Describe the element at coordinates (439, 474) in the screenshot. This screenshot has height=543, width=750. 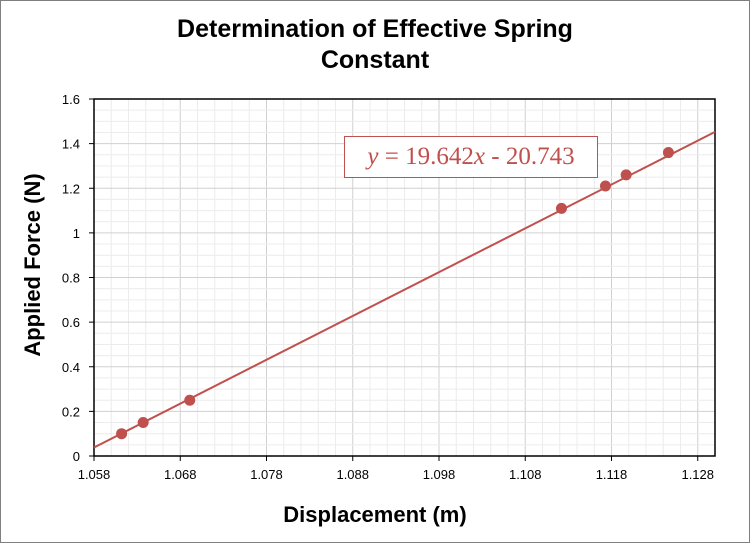
I see `x-tick-label: 1.098` at that location.